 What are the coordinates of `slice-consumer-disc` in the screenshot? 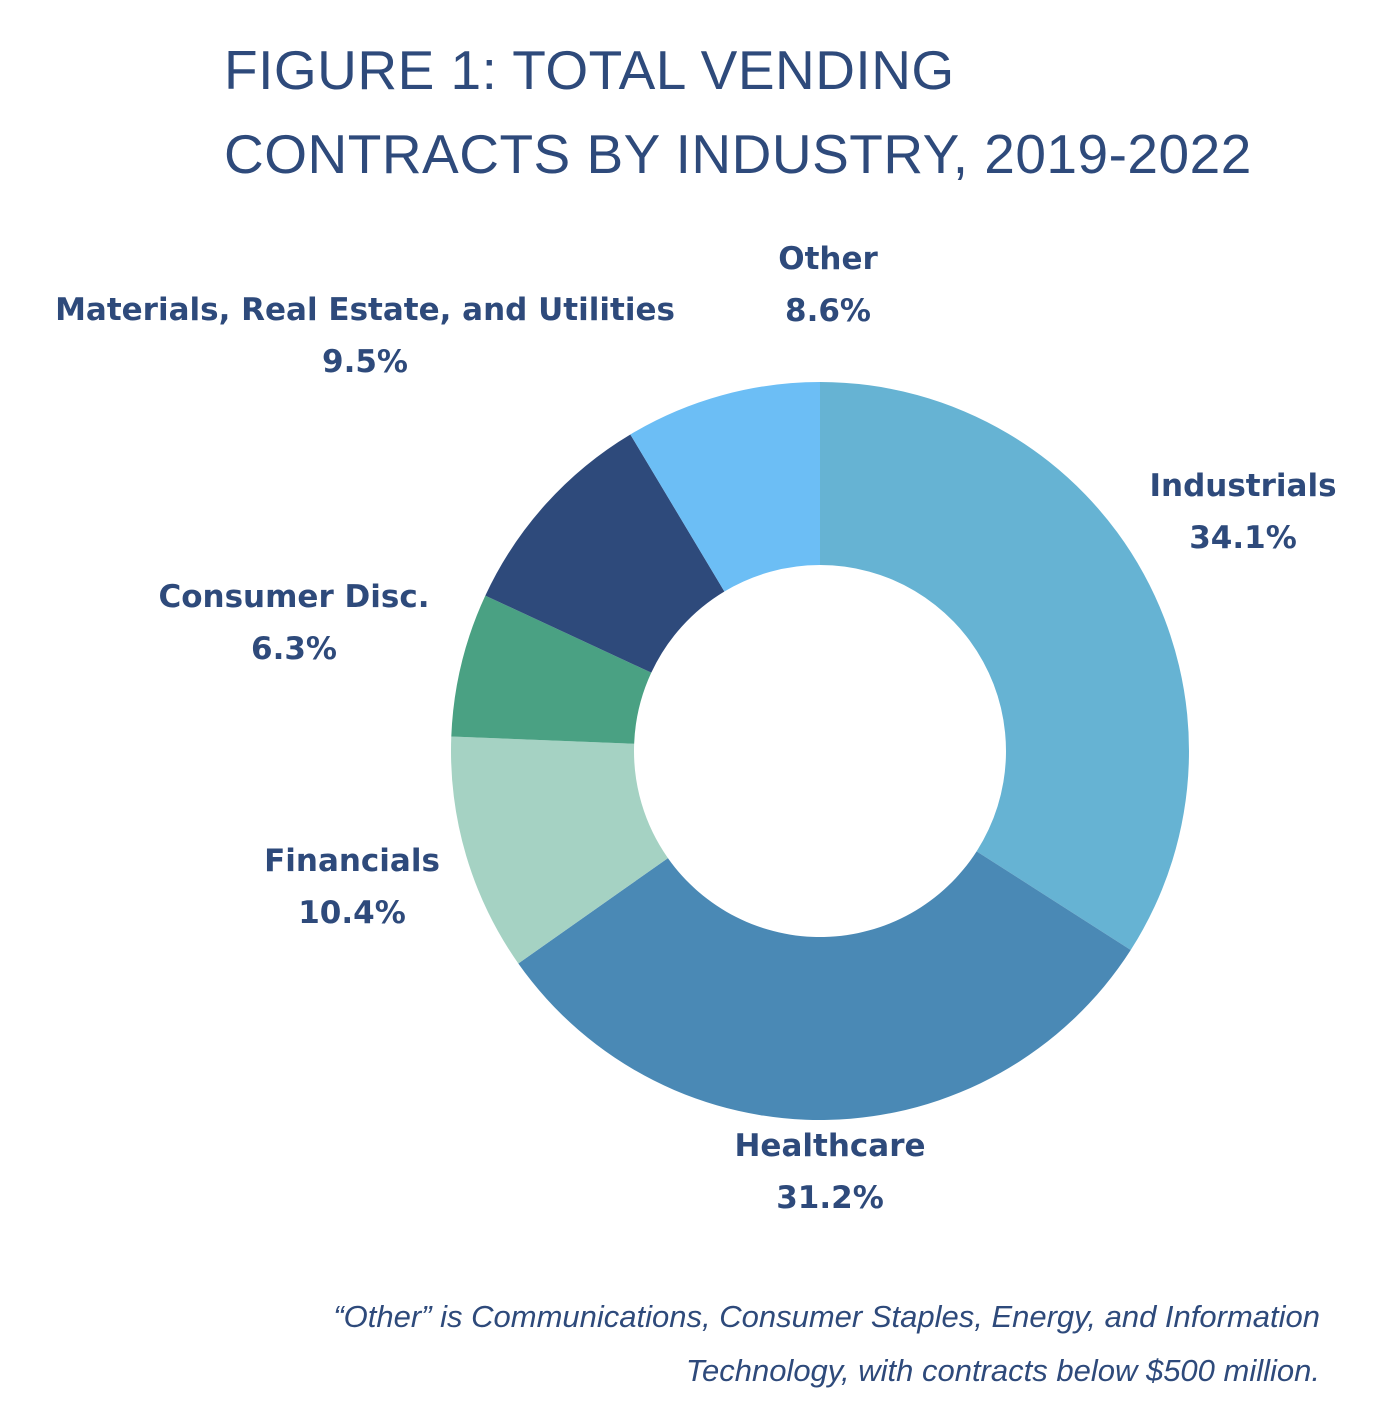 It's located at (551, 669).